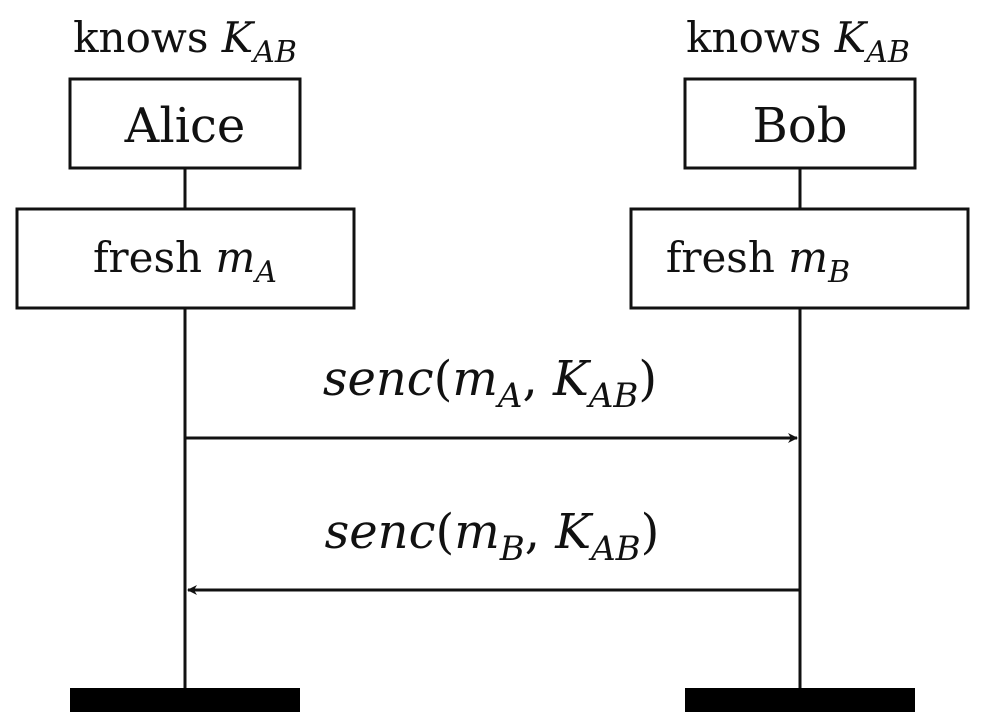 The height and width of the screenshot is (728, 984). What do you see at coordinates (758, 261) in the screenshot?
I see `bob-fresh-label: fresh mB` at bounding box center [758, 261].